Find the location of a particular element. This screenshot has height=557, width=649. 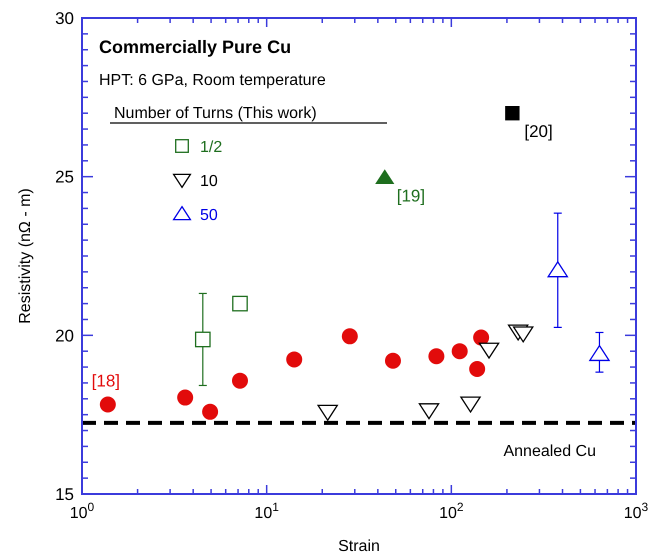

annotation: [20] is located at coordinates (538, 132).